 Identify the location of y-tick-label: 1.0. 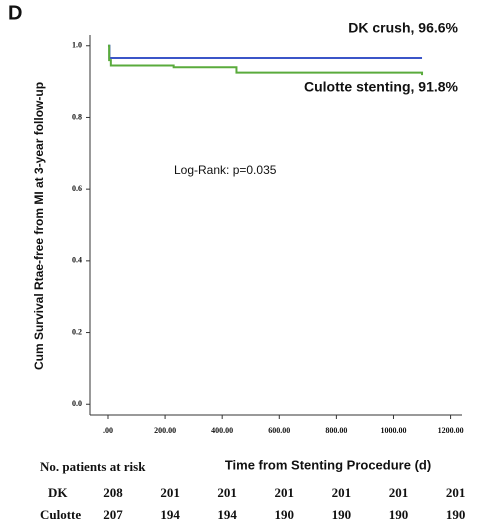
(77, 45).